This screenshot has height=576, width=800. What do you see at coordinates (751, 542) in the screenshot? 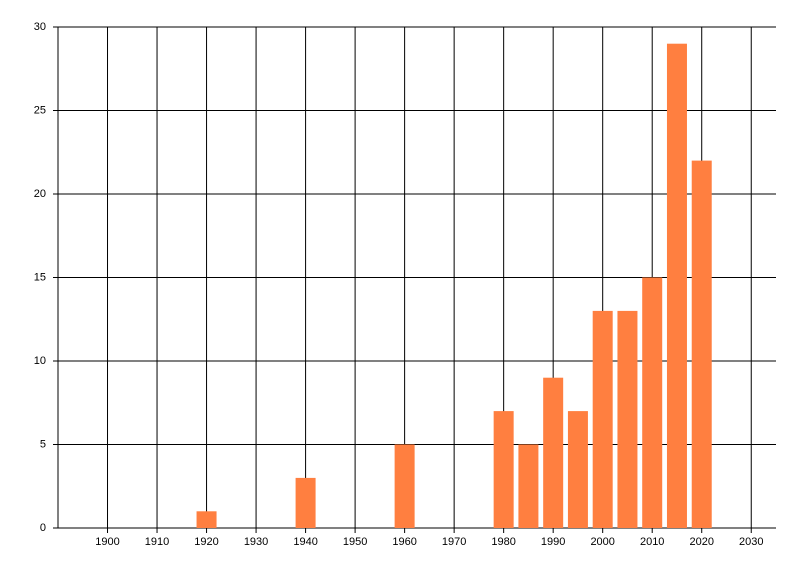
I see `x-tick-label: 2030` at bounding box center [751, 542].